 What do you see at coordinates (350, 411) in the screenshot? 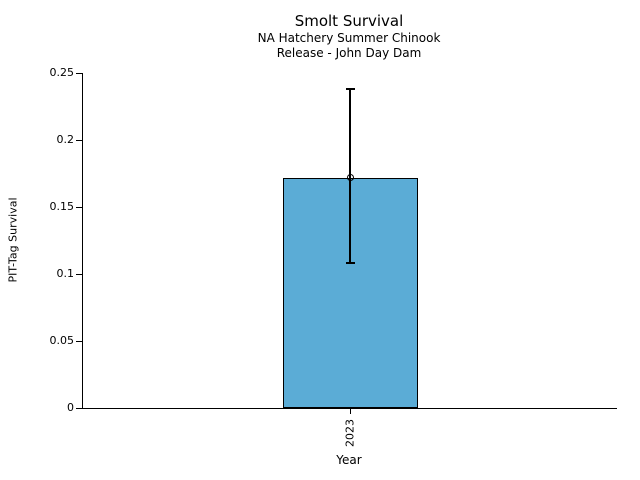
I see `x-tick` at bounding box center [350, 411].